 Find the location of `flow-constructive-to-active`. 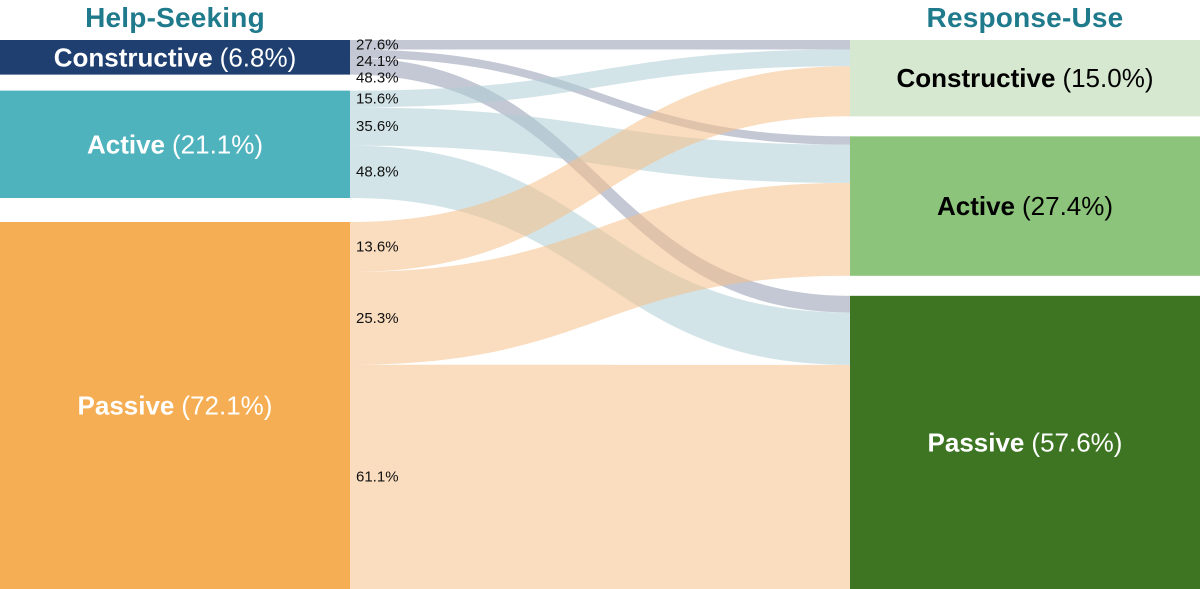

flow-constructive-to-active is located at coordinates (600, 97).